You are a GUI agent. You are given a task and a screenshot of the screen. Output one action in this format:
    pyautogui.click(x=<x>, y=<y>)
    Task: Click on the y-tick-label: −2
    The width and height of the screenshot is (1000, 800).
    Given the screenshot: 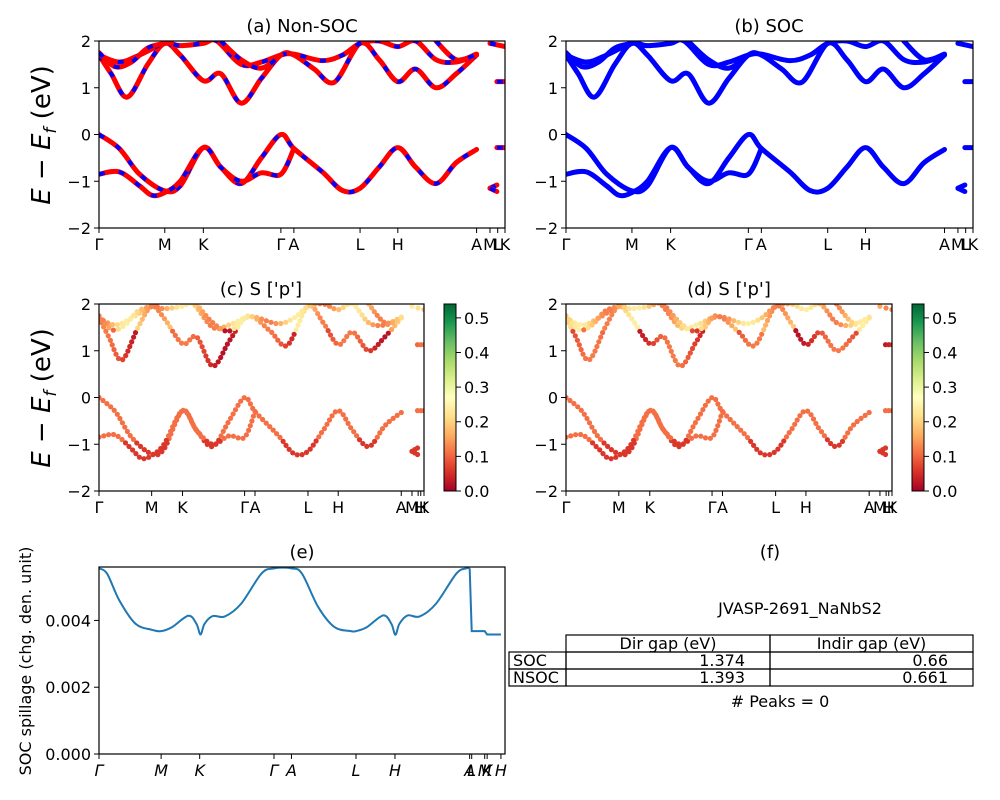 What is the action you would take?
    pyautogui.click(x=79, y=491)
    